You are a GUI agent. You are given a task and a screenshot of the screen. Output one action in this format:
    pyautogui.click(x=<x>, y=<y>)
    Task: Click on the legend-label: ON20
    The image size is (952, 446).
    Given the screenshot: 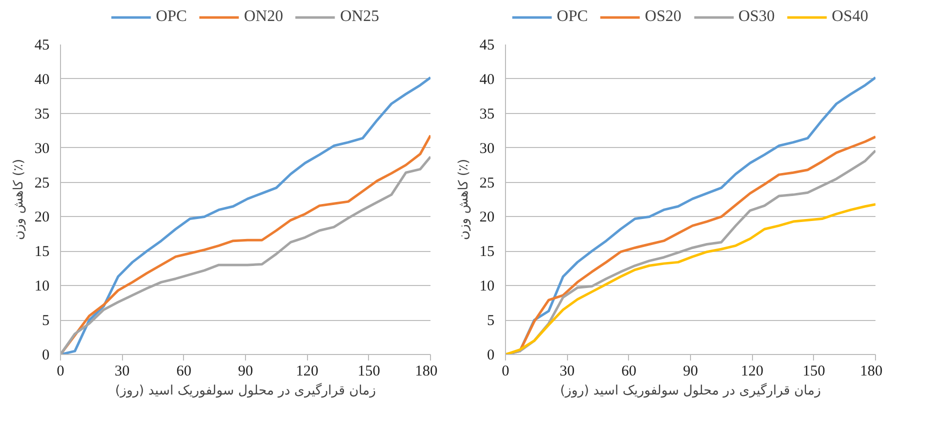 What is the action you would take?
    pyautogui.click(x=264, y=17)
    